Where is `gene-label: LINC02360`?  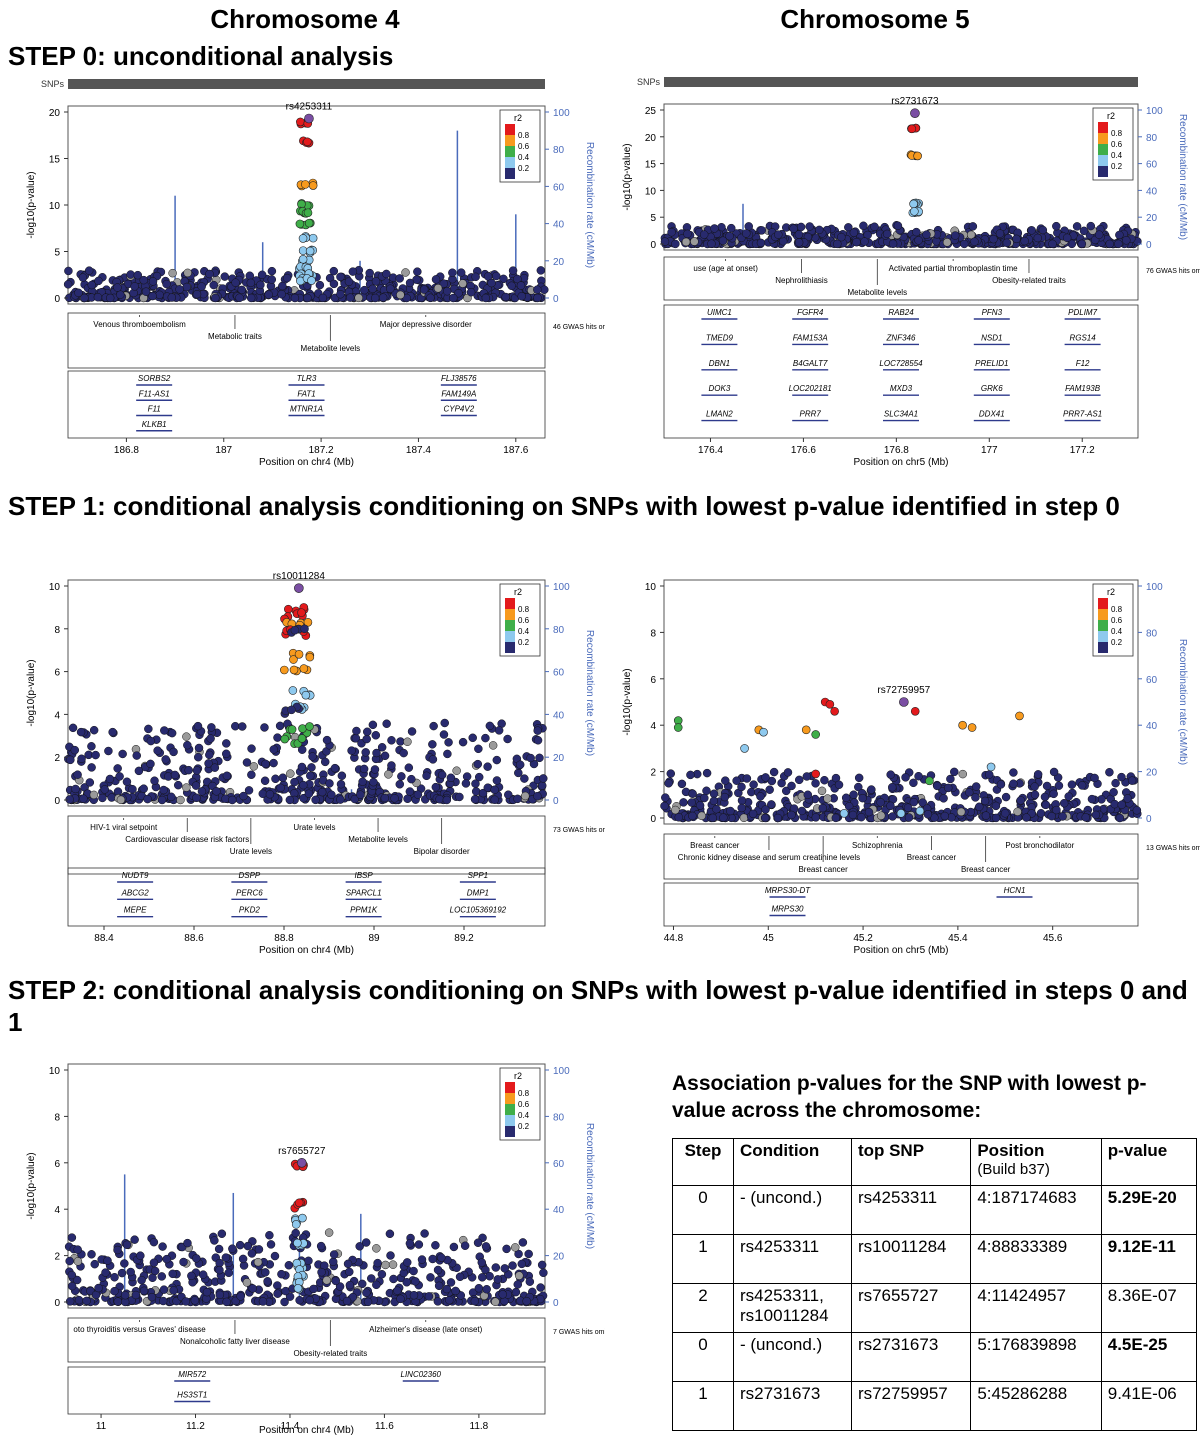 gene-label: LINC02360 is located at coordinates (421, 1374).